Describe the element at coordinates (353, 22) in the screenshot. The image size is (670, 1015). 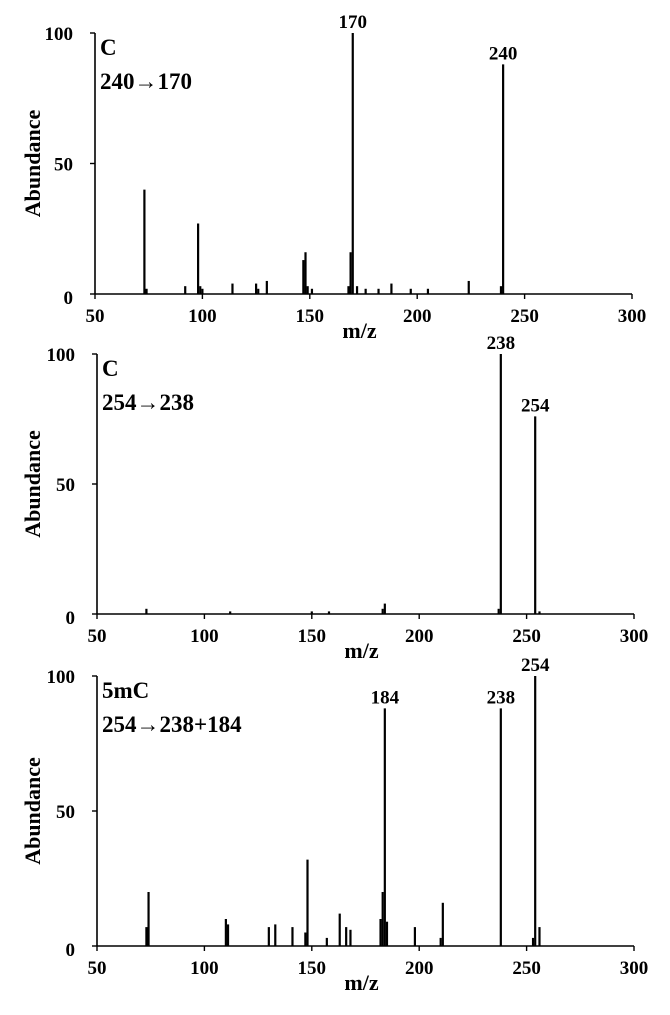
I see `peak-label: 170` at that location.